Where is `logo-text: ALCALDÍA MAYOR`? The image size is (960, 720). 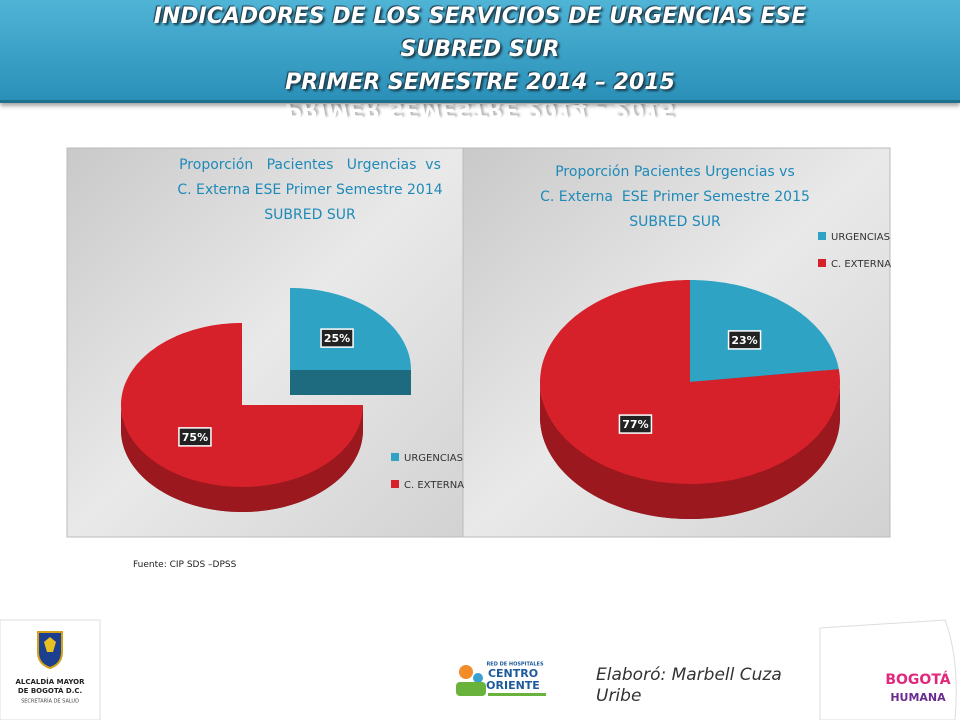
logo-text: ALCALDÍA MAYOR is located at coordinates (50, 681).